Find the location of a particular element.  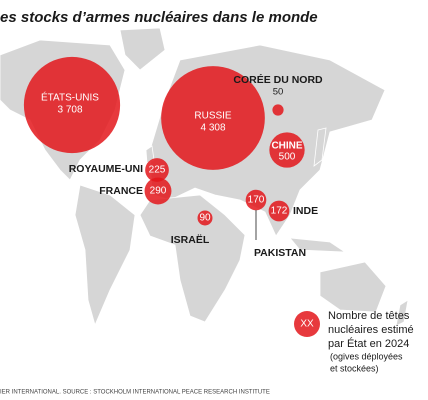

country-name: PAKISTAN is located at coordinates (280, 253).